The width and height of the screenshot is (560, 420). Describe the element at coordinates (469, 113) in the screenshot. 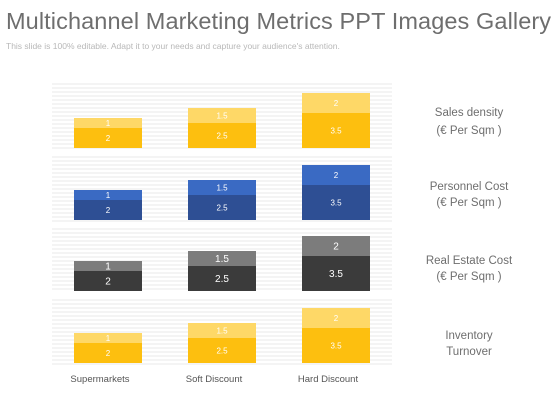

I see `panel-label: Sales density` at that location.